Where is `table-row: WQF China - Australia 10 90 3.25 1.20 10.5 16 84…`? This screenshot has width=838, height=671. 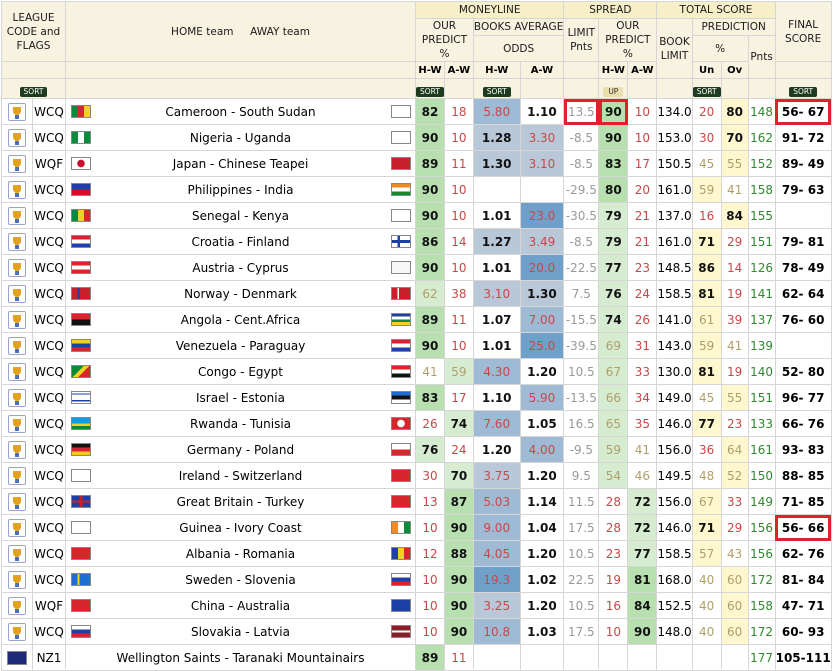
table-row: WQF China - Australia 10 90 3.25 1.20 10.5 16 84… is located at coordinates (416, 605).